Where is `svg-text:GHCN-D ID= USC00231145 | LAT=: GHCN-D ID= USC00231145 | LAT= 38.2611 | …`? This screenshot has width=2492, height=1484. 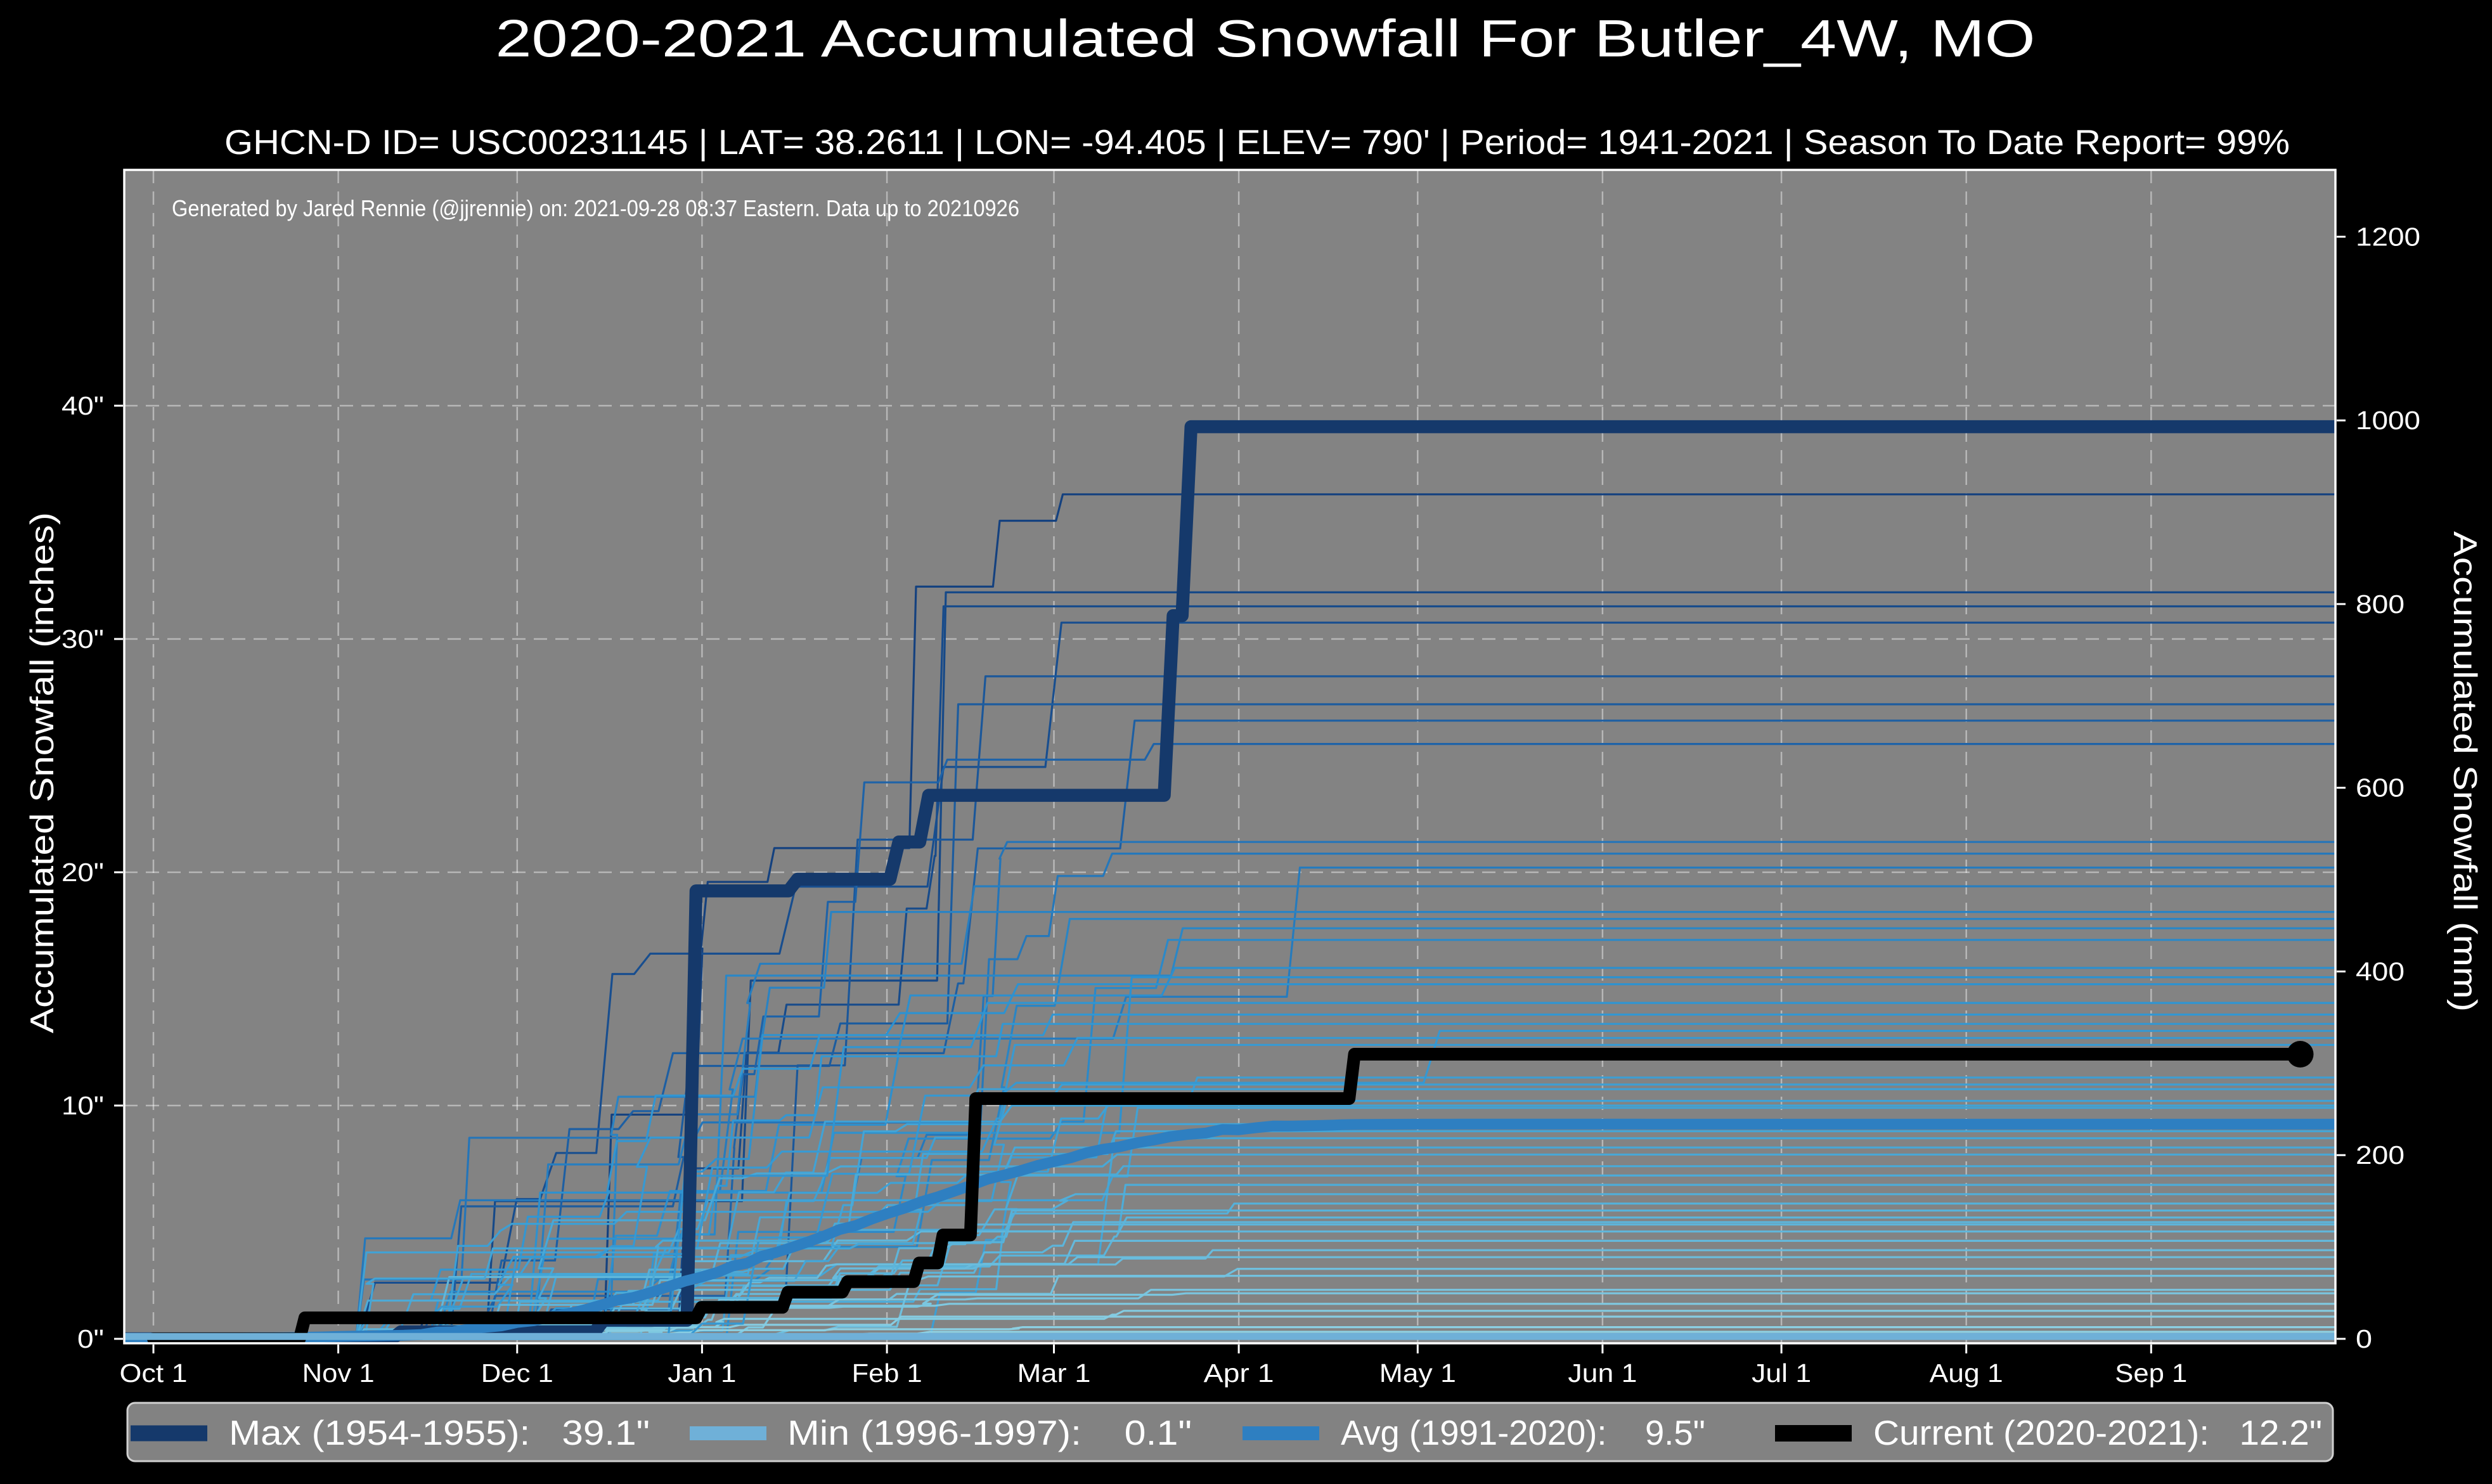 svg-text:GHCN-D ID= USC00231145 | LAT=: GHCN-D ID= USC00231145 | LAT= 38.2611 | … is located at coordinates (1257, 142).